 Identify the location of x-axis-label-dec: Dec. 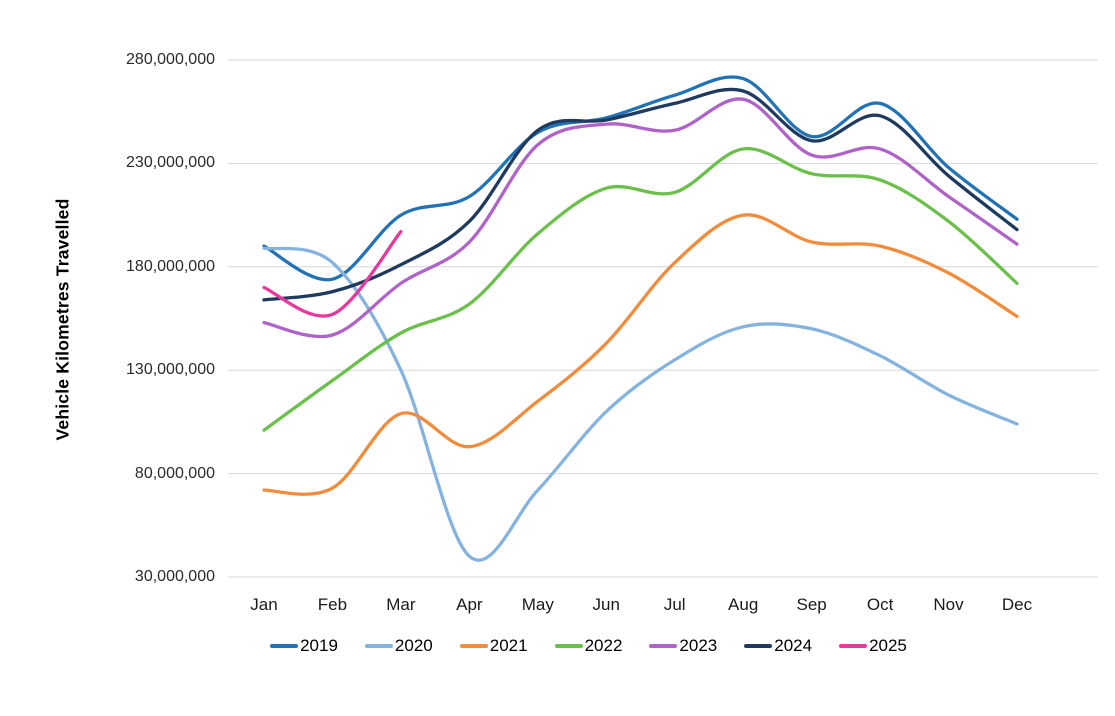
(1017, 604).